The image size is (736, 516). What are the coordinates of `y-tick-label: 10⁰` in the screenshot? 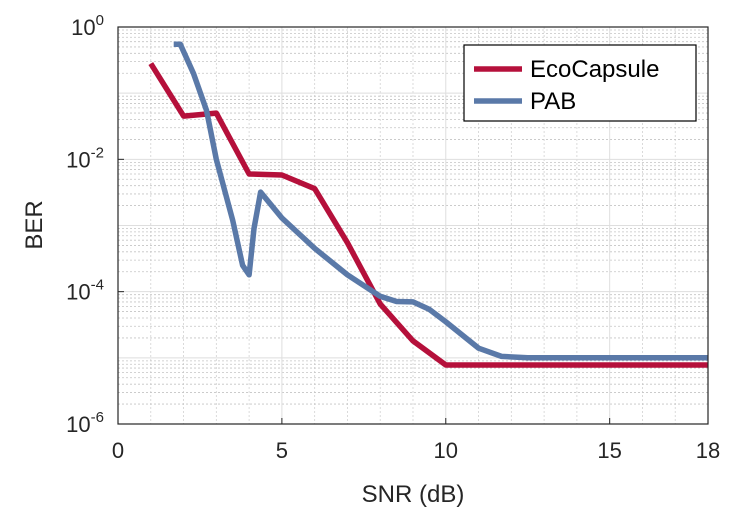 It's located at (87, 26).